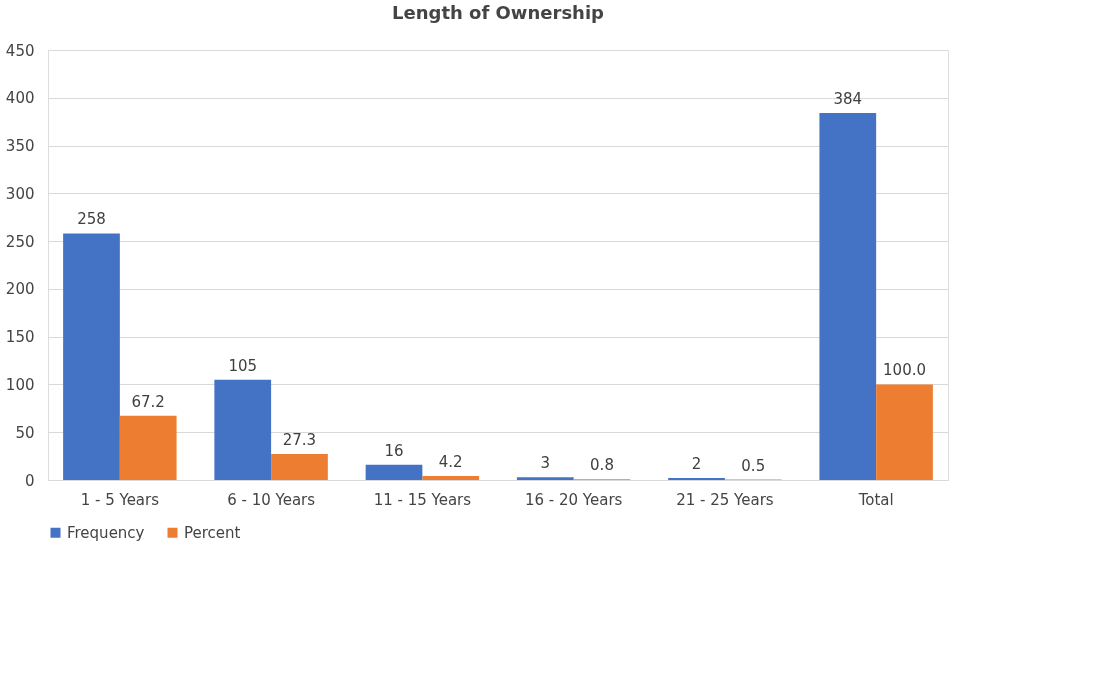 The height and width of the screenshot is (681, 1103). I want to click on chart-title: Length of Ownership, so click(498, 12).